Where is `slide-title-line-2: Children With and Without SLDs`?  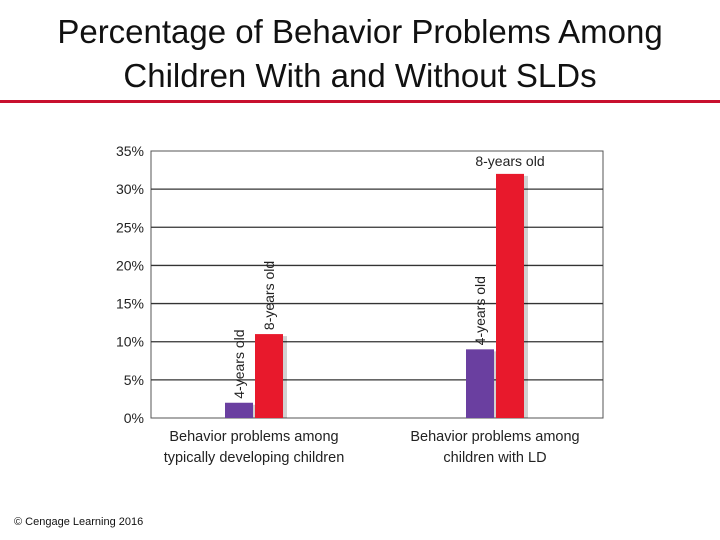
slide-title-line-2: Children With and Without SLDs is located at coordinates (360, 75).